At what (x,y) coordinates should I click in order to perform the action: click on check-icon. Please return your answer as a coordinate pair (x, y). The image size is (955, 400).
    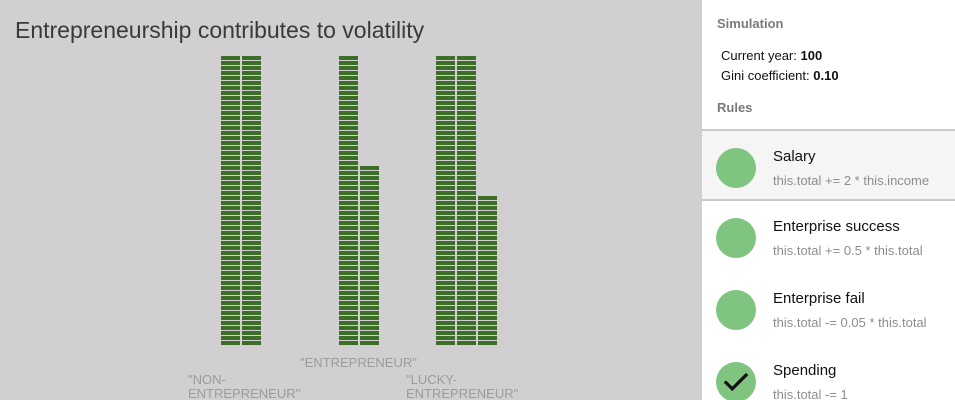
    Looking at the image, I should click on (736, 382).